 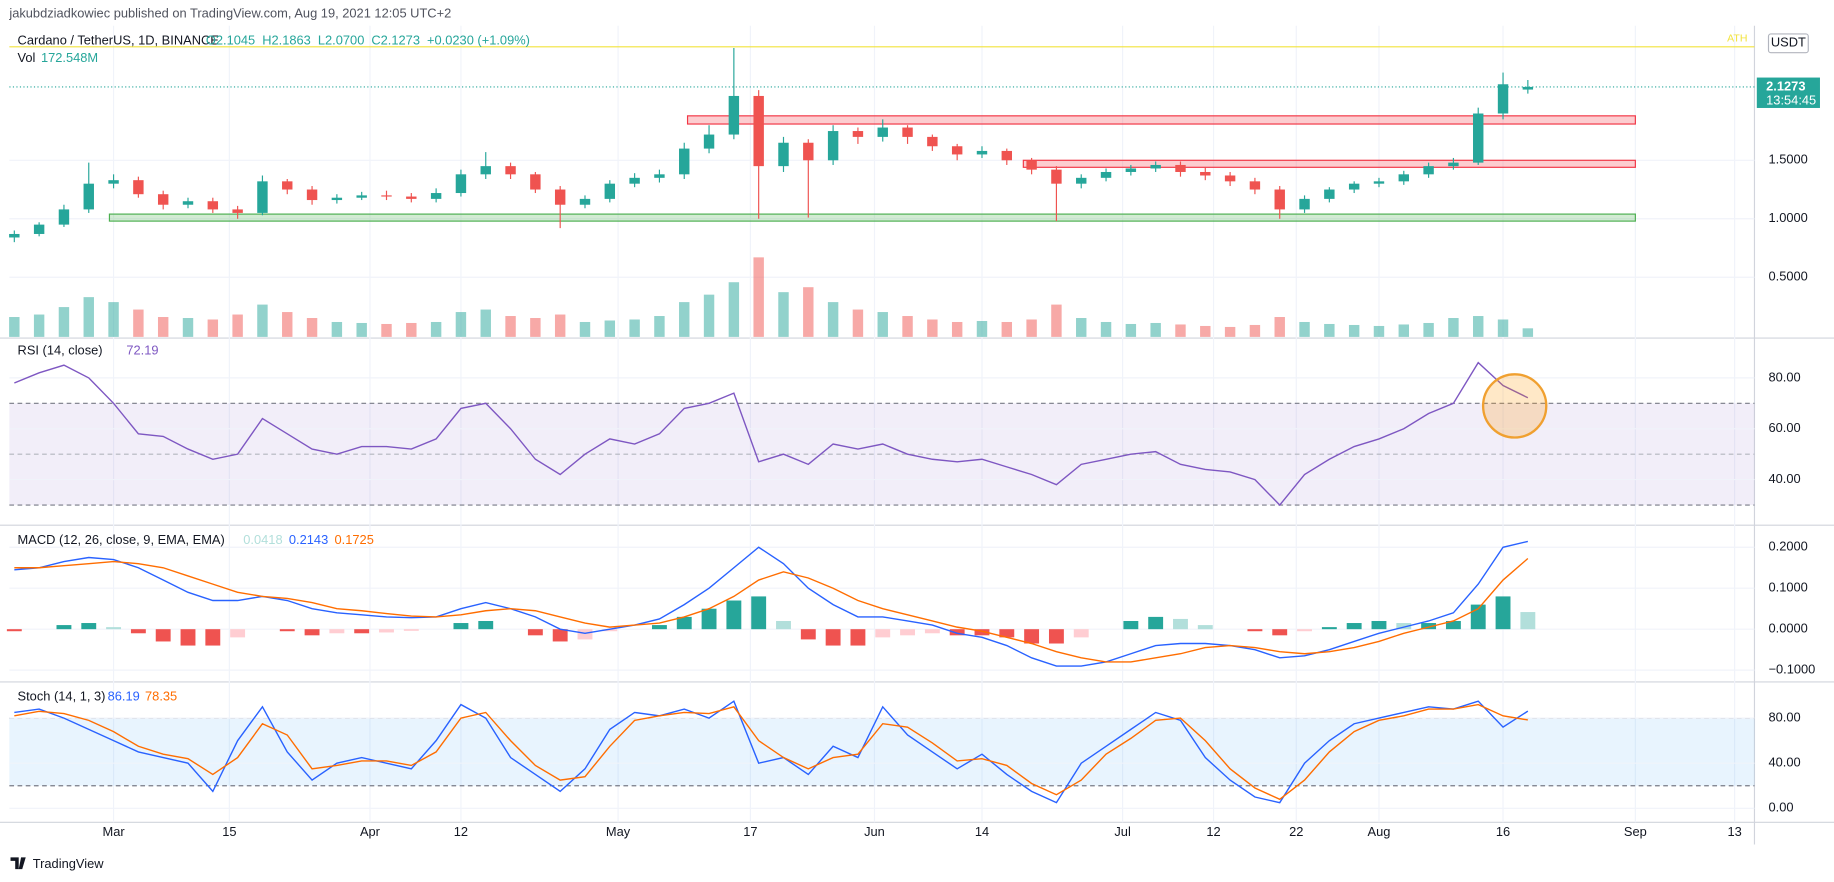 What do you see at coordinates (1379, 831) in the screenshot?
I see `x-tick-label: Aug` at bounding box center [1379, 831].